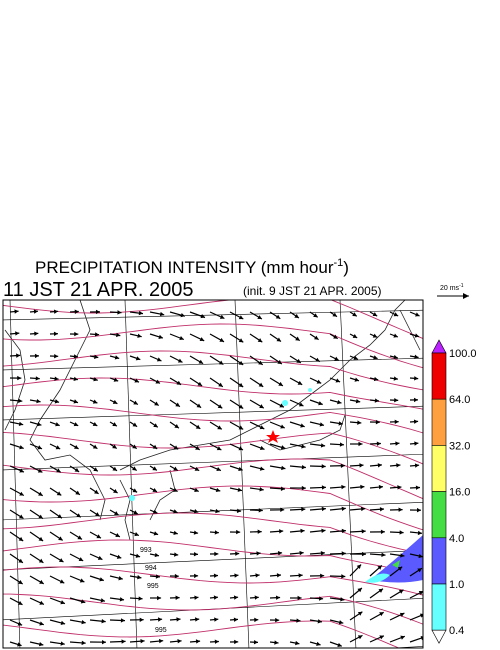 This screenshot has width=500, height=650. What do you see at coordinates (463, 354) in the screenshot?
I see `colorbar-label: 100.0` at bounding box center [463, 354].